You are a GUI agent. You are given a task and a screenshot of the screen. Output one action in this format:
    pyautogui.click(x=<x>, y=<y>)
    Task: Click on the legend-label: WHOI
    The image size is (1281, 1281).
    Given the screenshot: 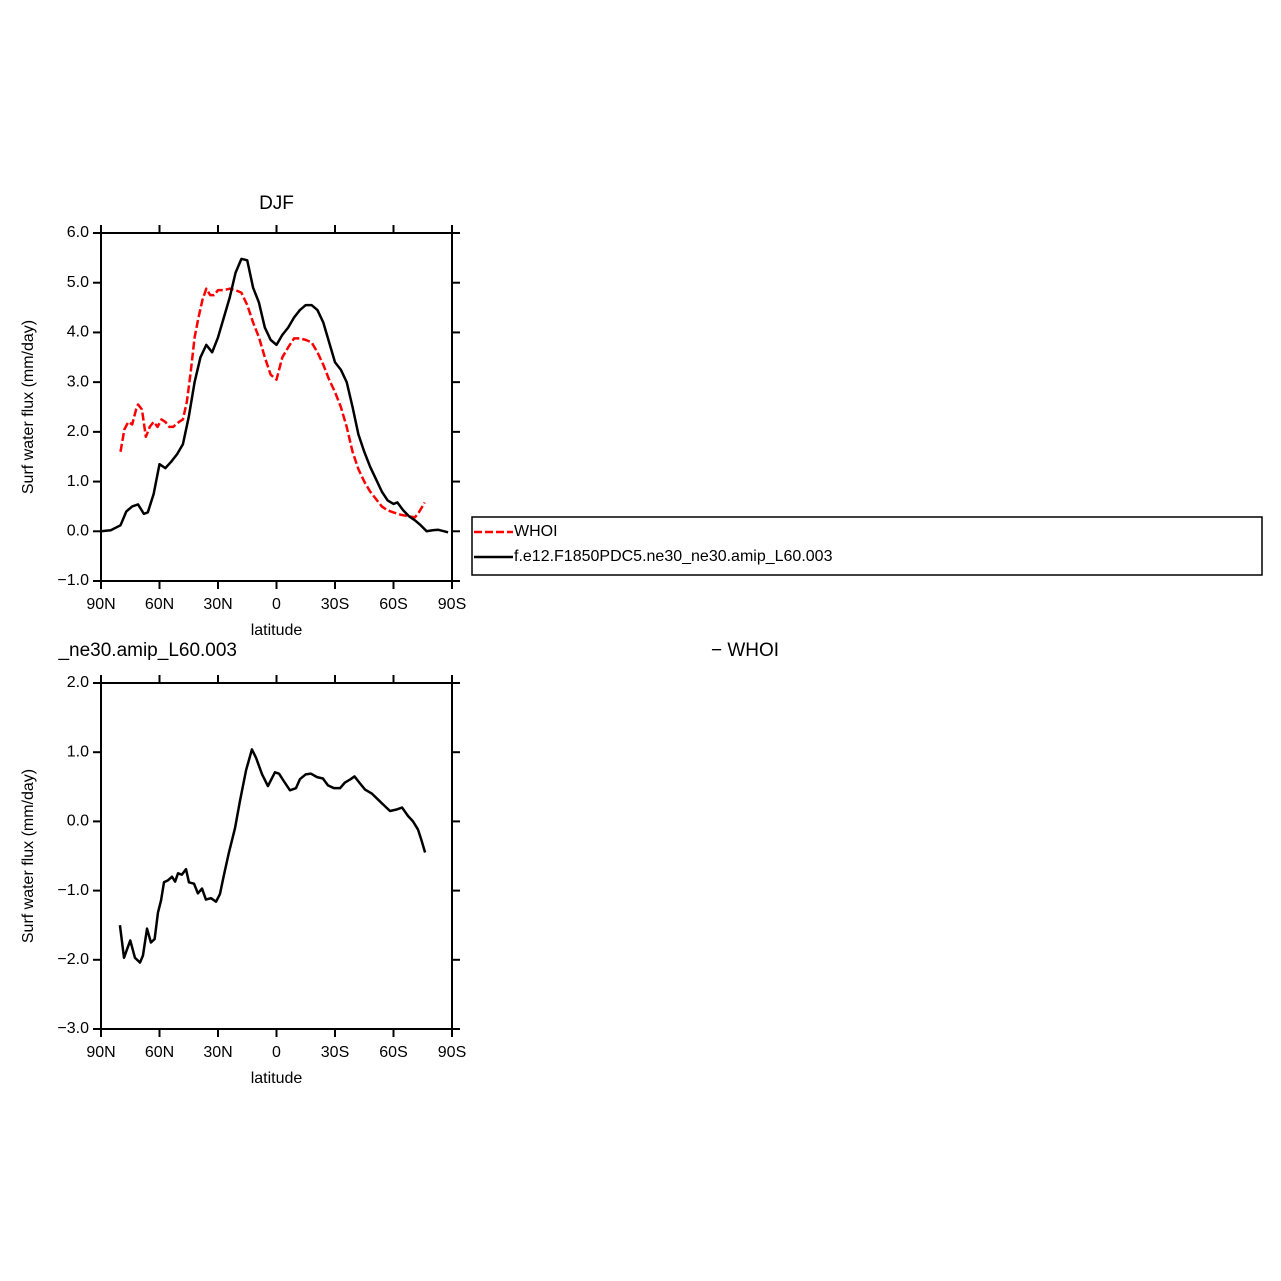 What is the action you would take?
    pyautogui.click(x=536, y=531)
    